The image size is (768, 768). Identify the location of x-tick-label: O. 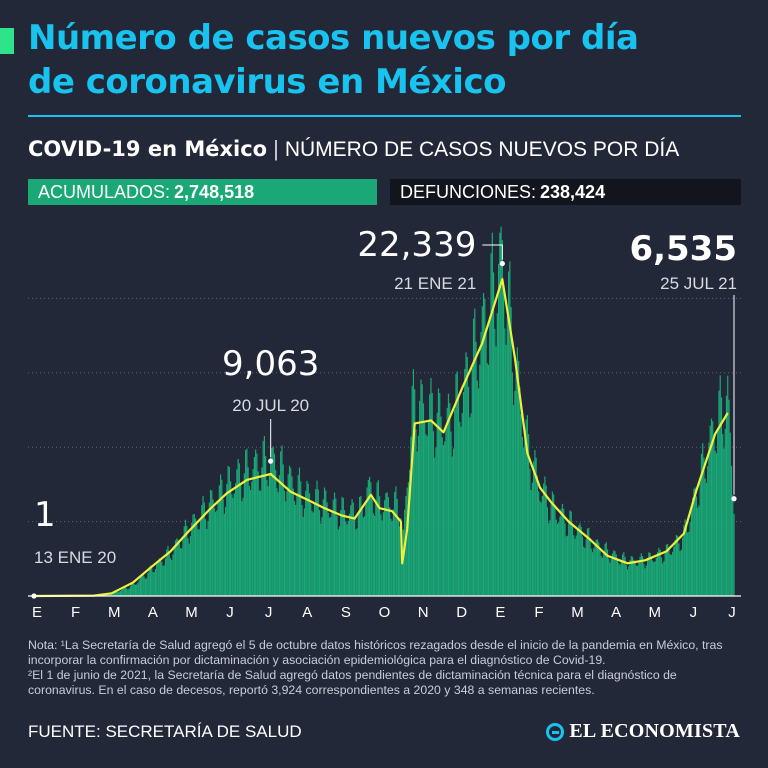
(385, 612).